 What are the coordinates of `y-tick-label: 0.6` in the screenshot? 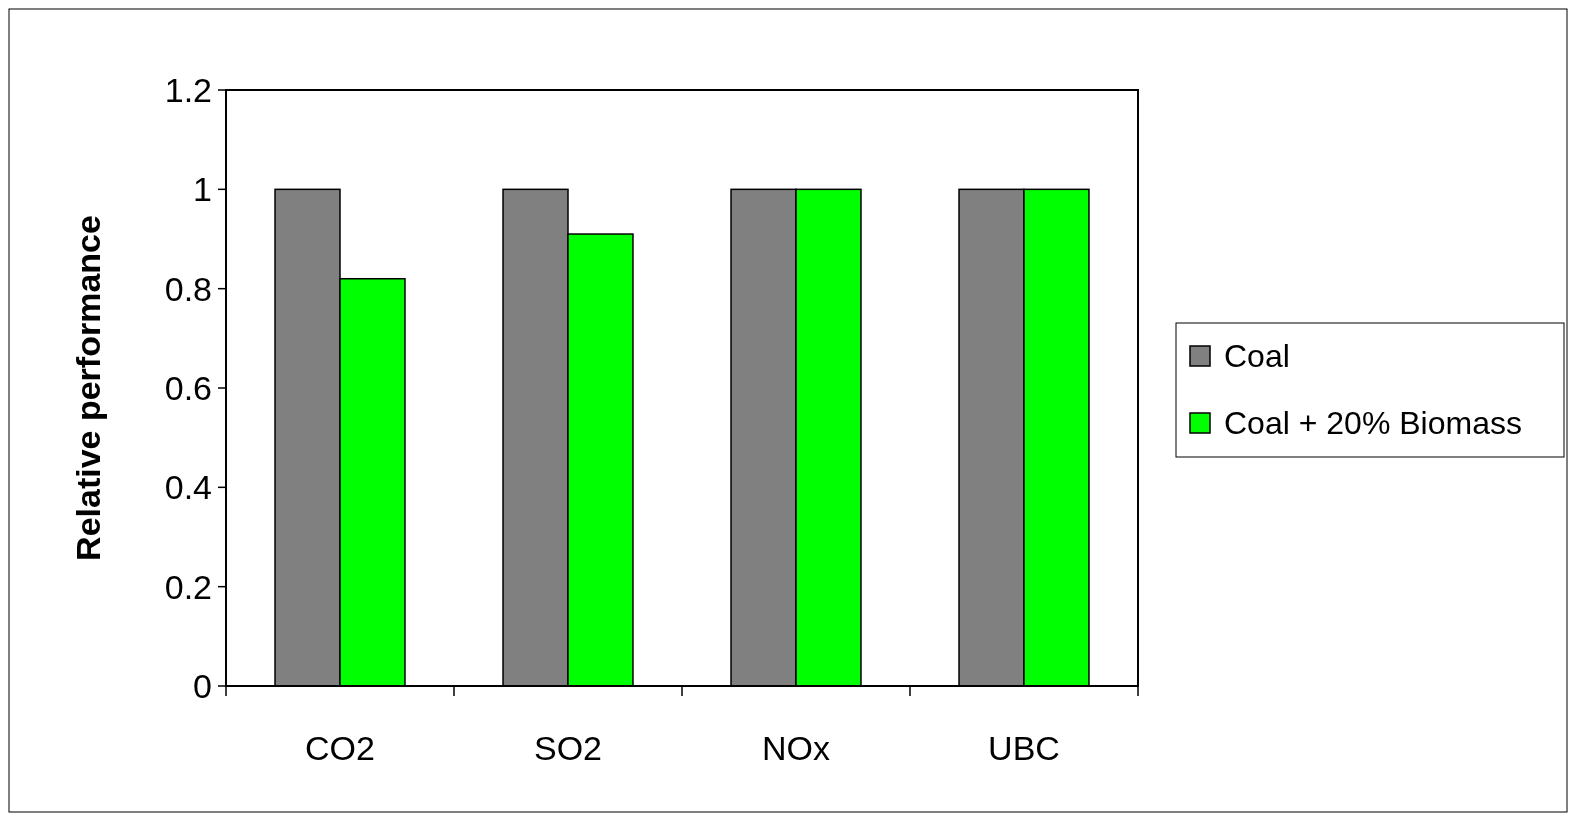 It's located at (188, 387).